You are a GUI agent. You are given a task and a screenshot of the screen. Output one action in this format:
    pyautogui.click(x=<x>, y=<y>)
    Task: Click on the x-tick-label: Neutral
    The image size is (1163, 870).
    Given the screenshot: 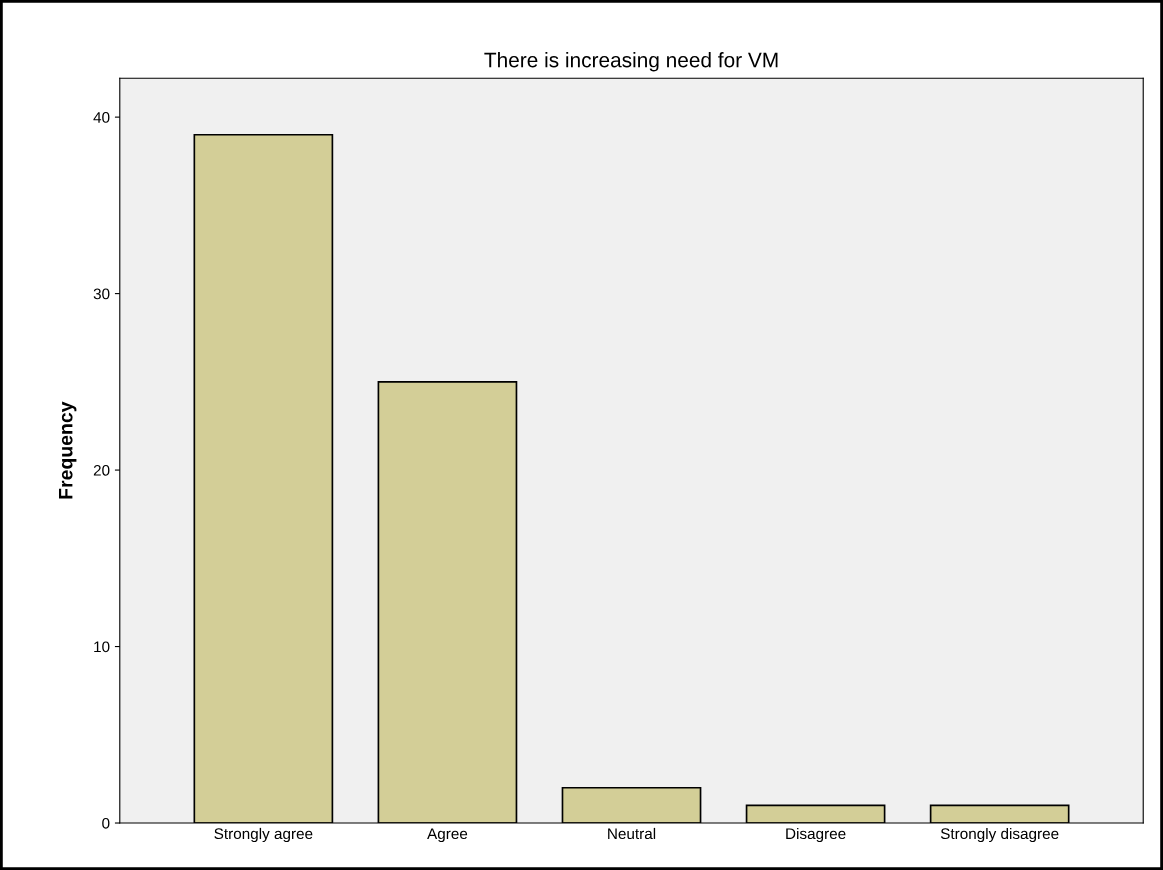 What is the action you would take?
    pyautogui.click(x=632, y=833)
    